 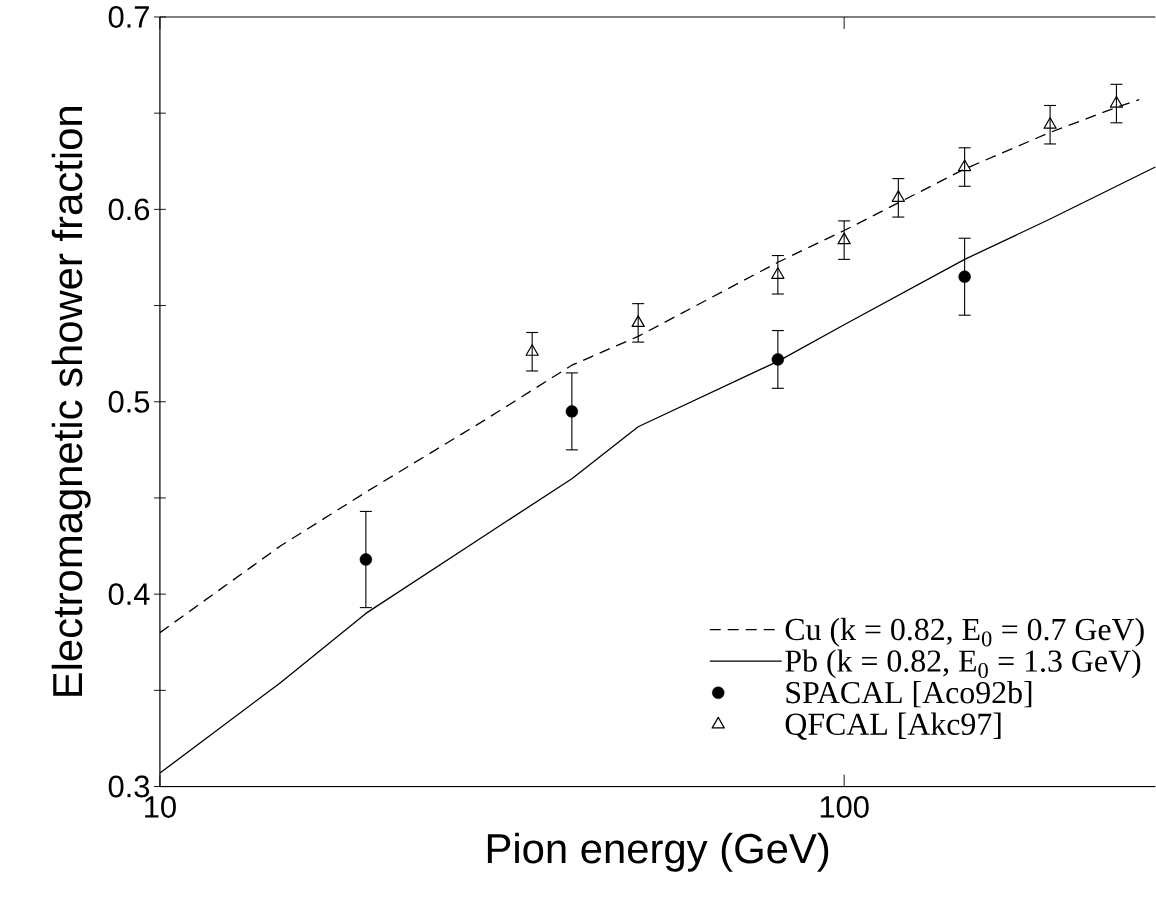 What do you see at coordinates (909, 694) in the screenshot?
I see `legend-label: SPACAL [Aco92b]` at bounding box center [909, 694].